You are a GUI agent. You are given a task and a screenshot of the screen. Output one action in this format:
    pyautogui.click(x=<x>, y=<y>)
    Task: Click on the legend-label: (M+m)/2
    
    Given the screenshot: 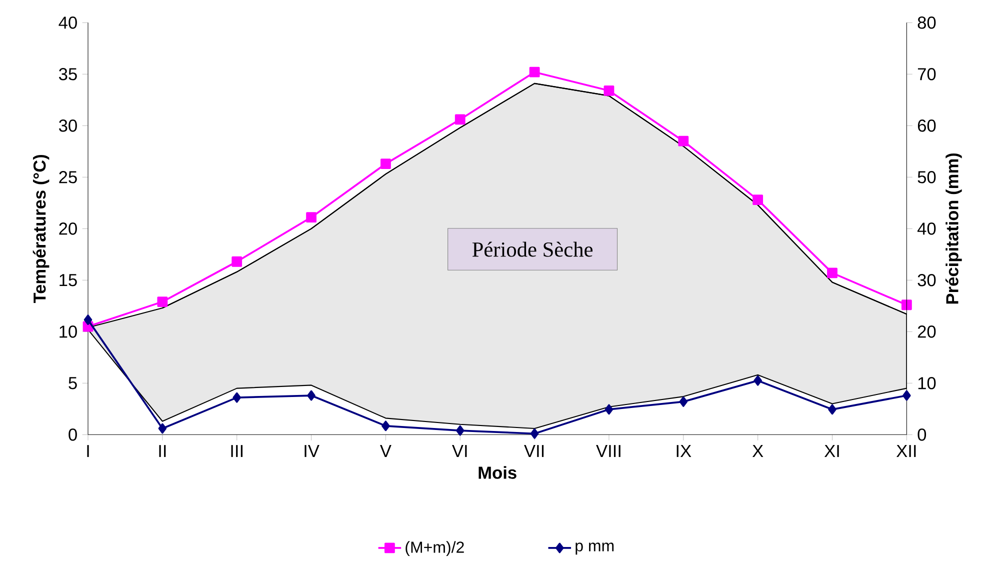 What is the action you would take?
    pyautogui.click(x=435, y=548)
    